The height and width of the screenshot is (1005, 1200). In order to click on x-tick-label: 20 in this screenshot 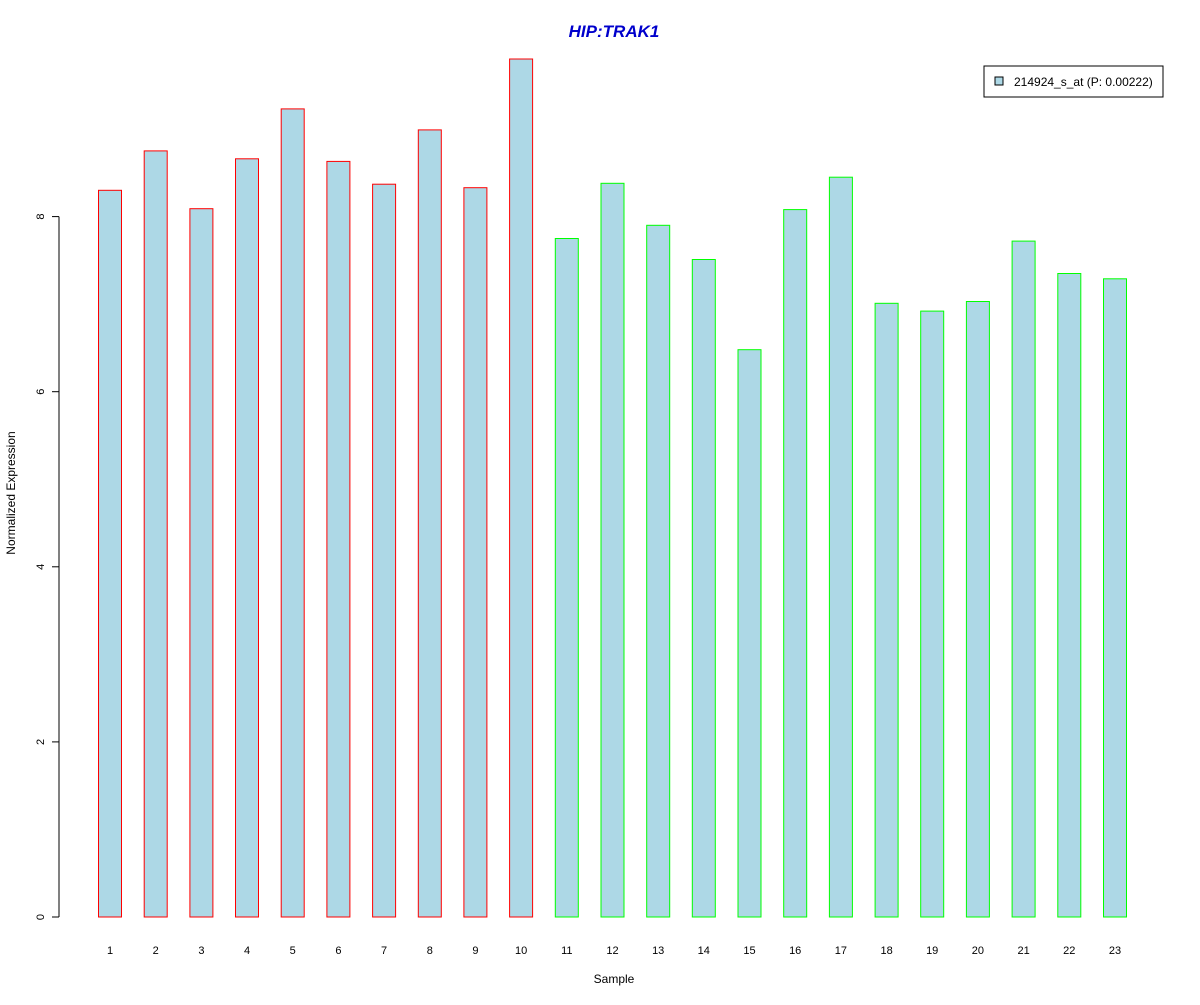, I will do `click(978, 951)`.